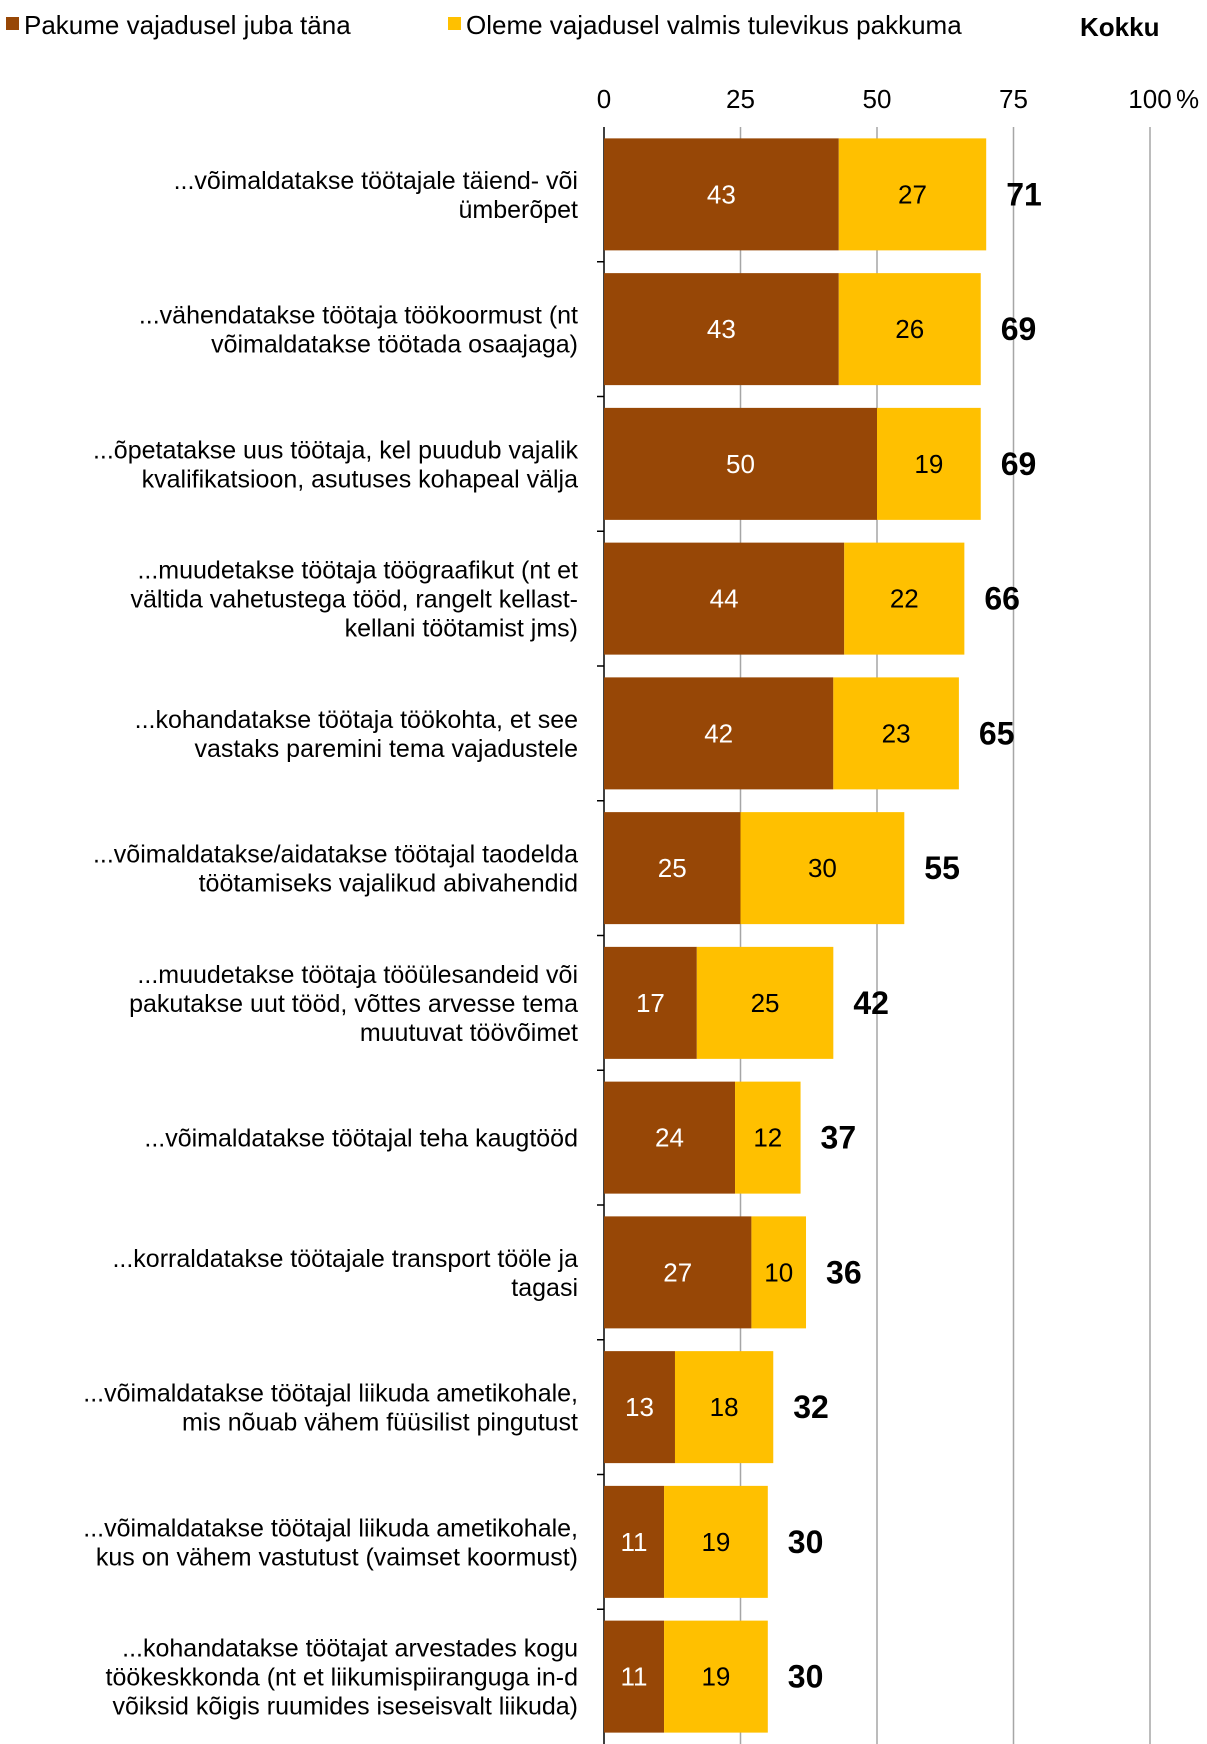 Image resolution: width=1207 pixels, height=1744 pixels. What do you see at coordinates (677, 1272) in the screenshot?
I see `data-label-series-1: 27` at bounding box center [677, 1272].